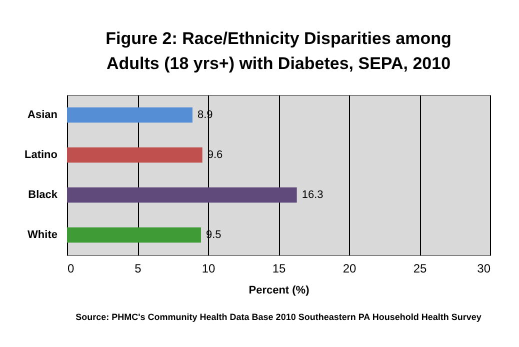  I want to click on y-tick-label: Latino, so click(41, 155).